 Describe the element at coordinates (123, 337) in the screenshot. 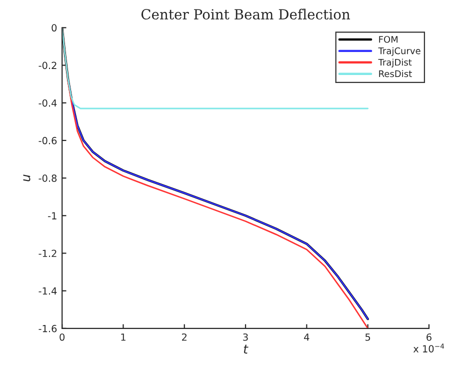

I see `x-tick-label: 1` at that location.